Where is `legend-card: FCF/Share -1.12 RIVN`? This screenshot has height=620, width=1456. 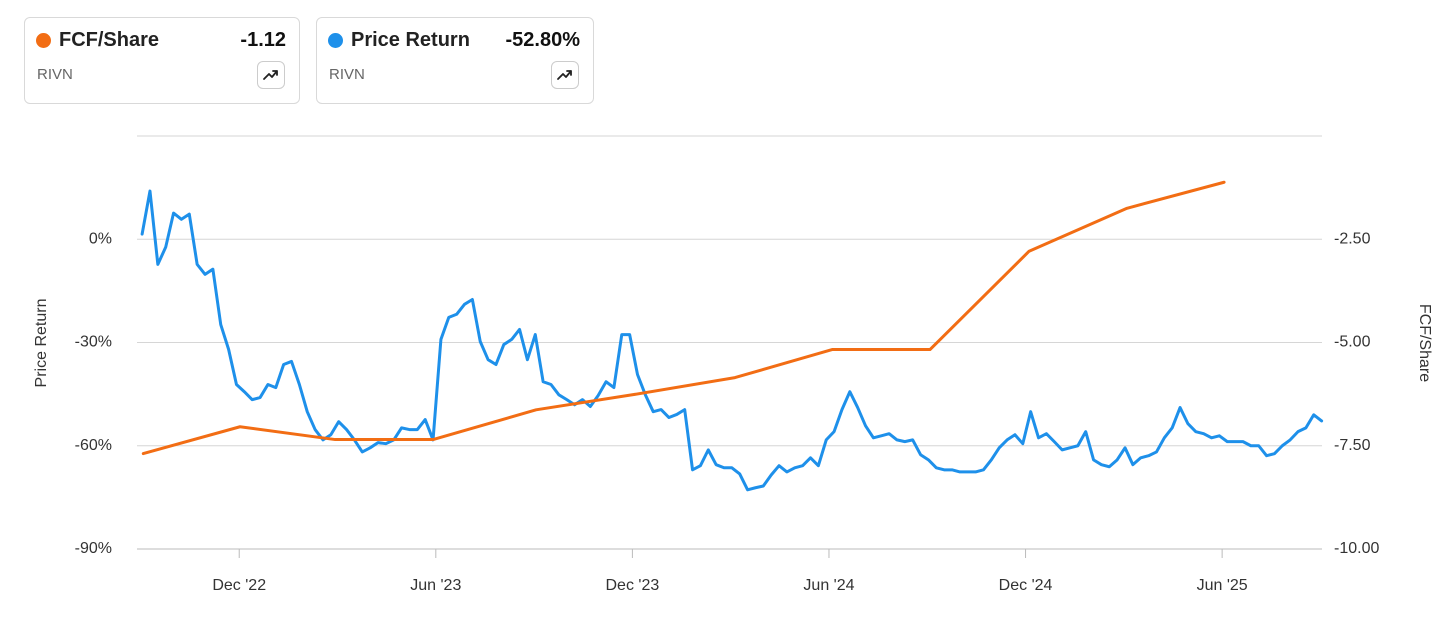 legend-card: FCF/Share -1.12 RIVN is located at coordinates (162, 60).